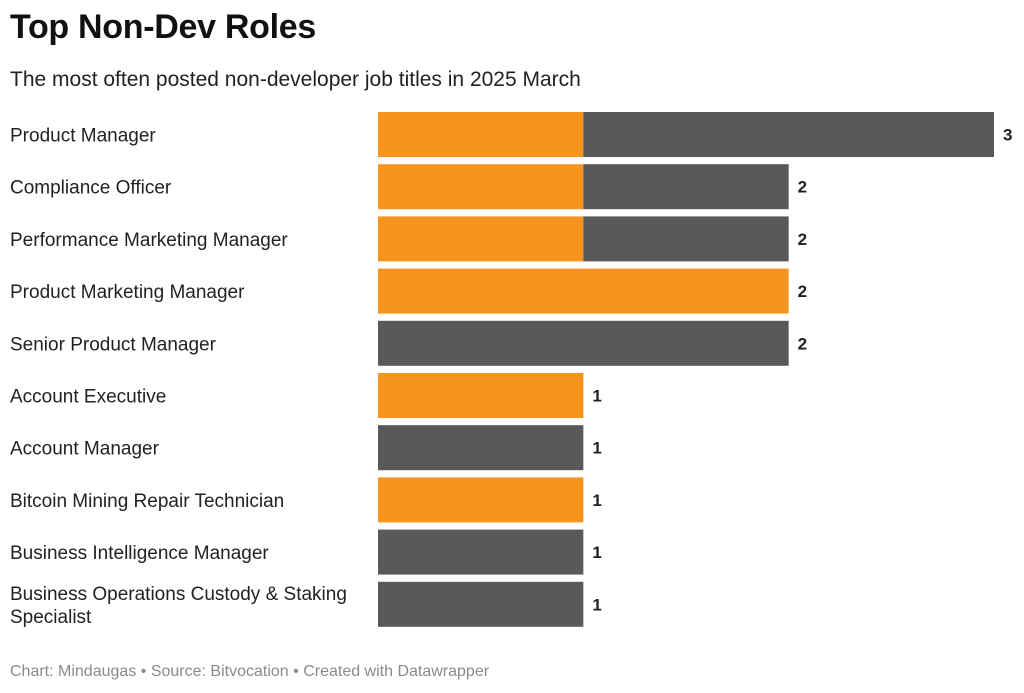 The width and height of the screenshot is (1024, 693). What do you see at coordinates (88, 397) in the screenshot?
I see `category-label: Account Executive` at bounding box center [88, 397].